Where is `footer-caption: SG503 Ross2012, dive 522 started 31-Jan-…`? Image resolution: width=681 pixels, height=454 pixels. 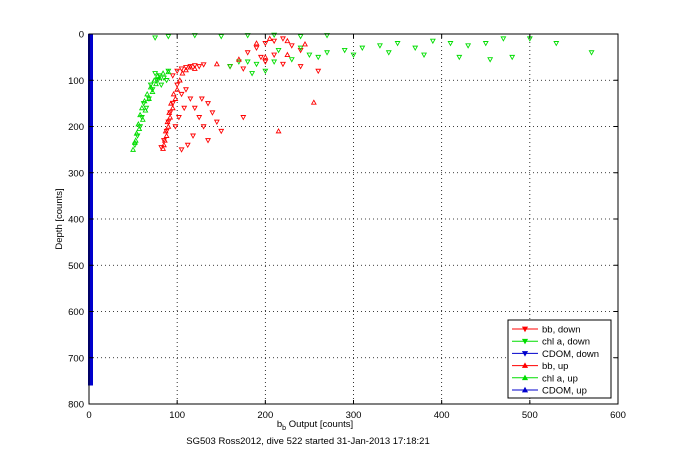 footer-caption: SG503 Ross2012, dive 522 started 31-Jan-… is located at coordinates (307, 441).